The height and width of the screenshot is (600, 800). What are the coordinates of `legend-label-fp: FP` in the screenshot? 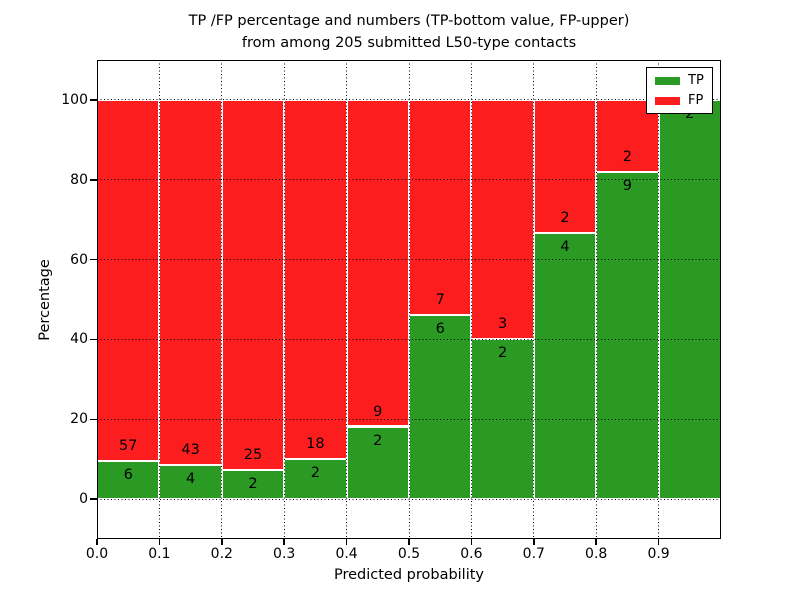 It's located at (696, 100).